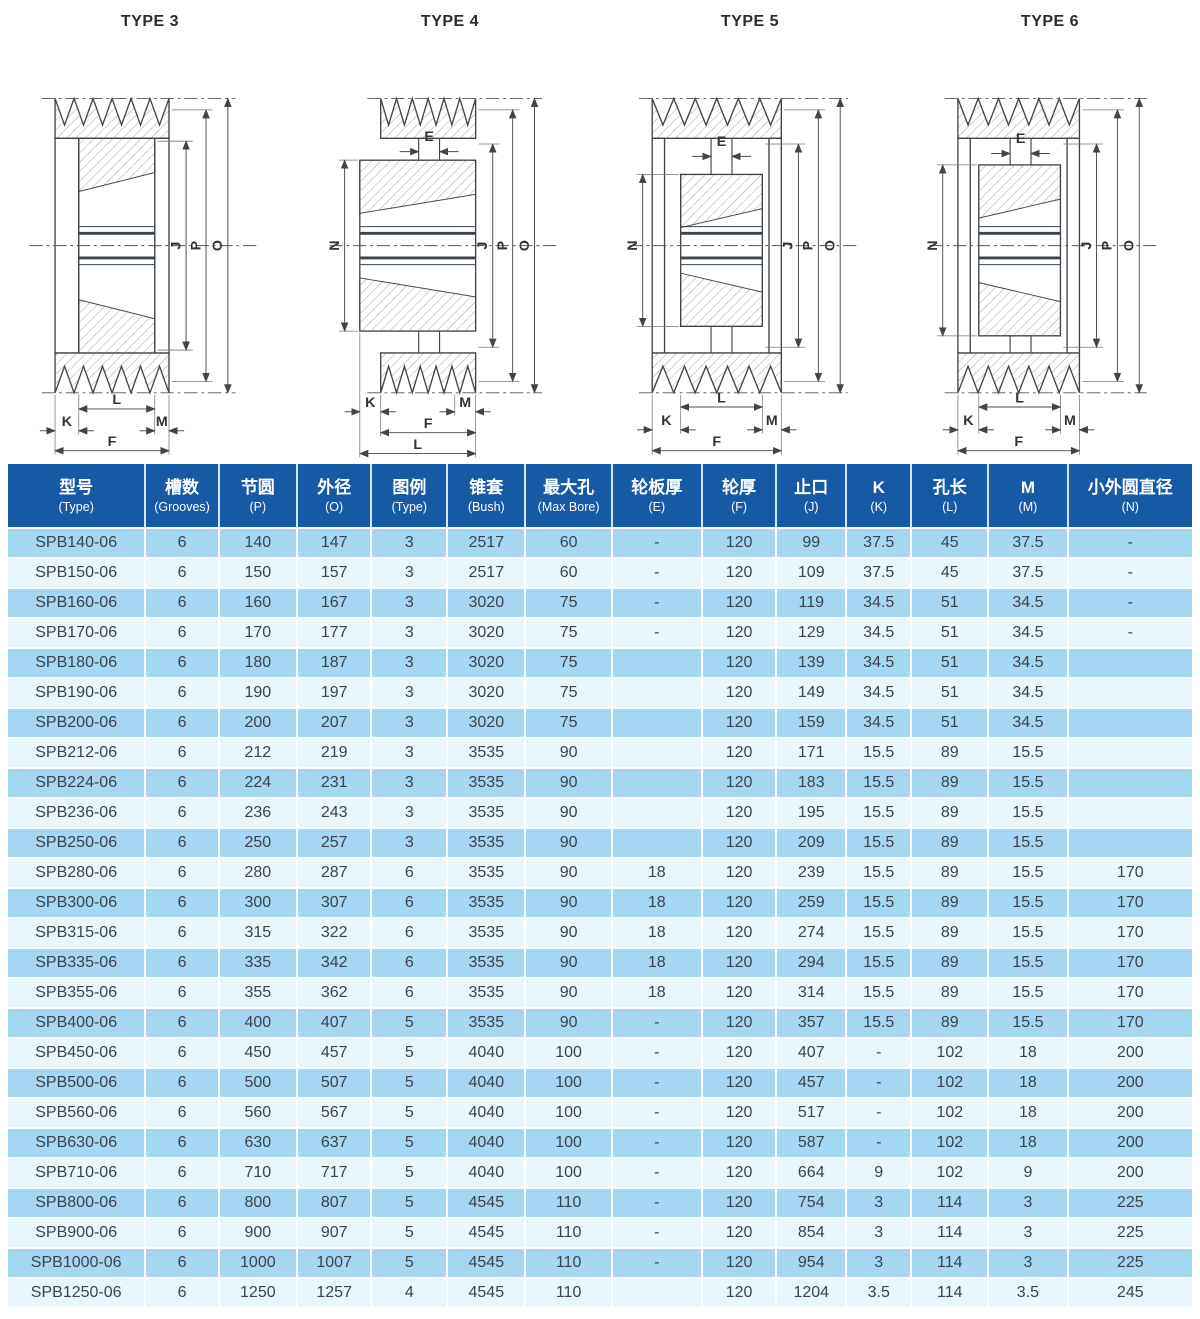 Image resolution: width=1200 pixels, height=1319 pixels. Describe the element at coordinates (600, 543) in the screenshot. I see `table-row: SPB140-06 6 140 147 3 2517 60-120 99 37.5 45 37.5-` at that location.